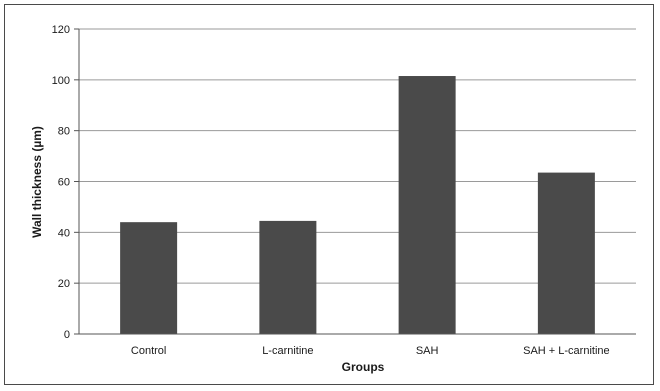  I want to click on x-tick-label: Control, so click(148, 351).